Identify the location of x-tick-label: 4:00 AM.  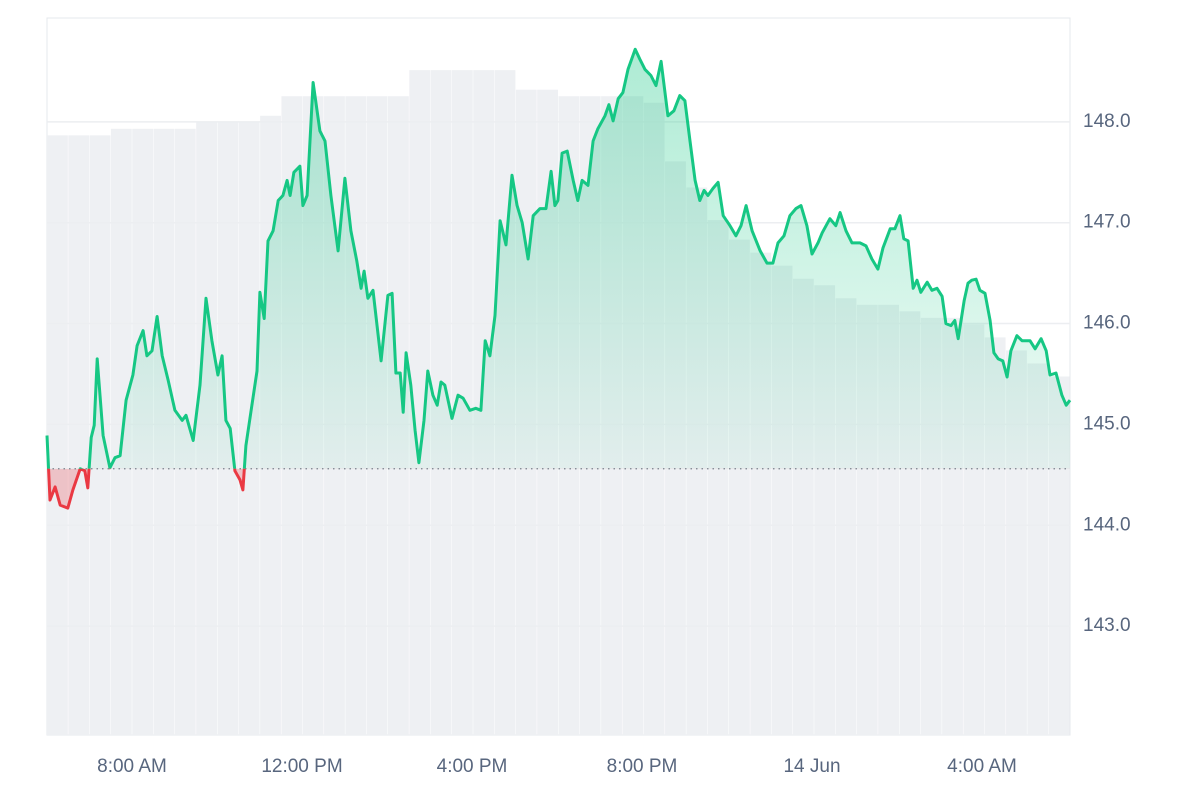
(982, 766).